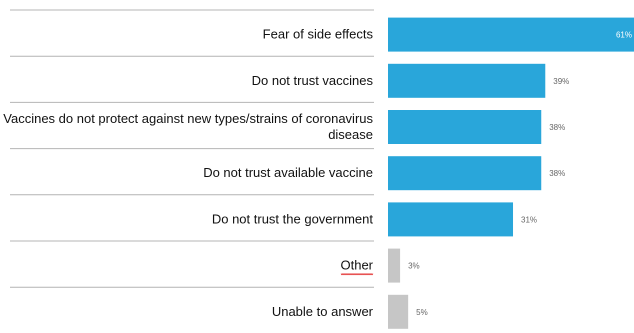 The width and height of the screenshot is (634, 333). I want to click on spellcheck-underline, so click(357, 274).